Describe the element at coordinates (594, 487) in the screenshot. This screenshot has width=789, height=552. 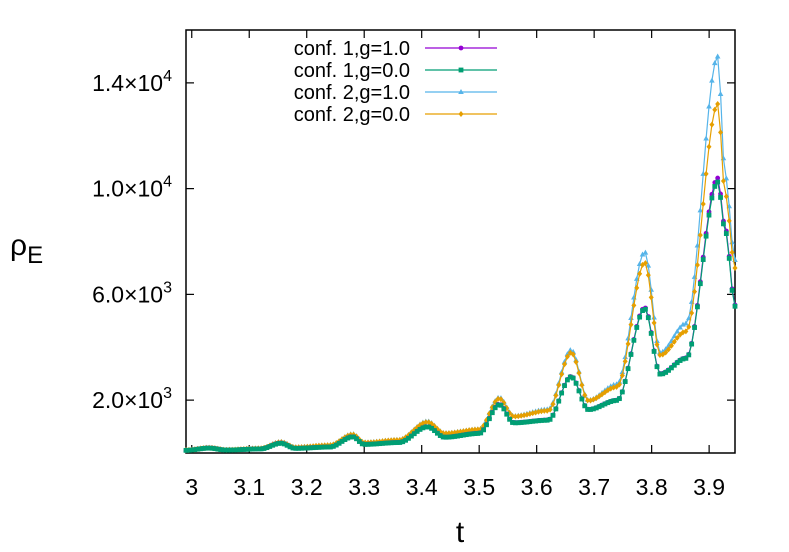
I see `x-tick-label: 3.7` at that location.